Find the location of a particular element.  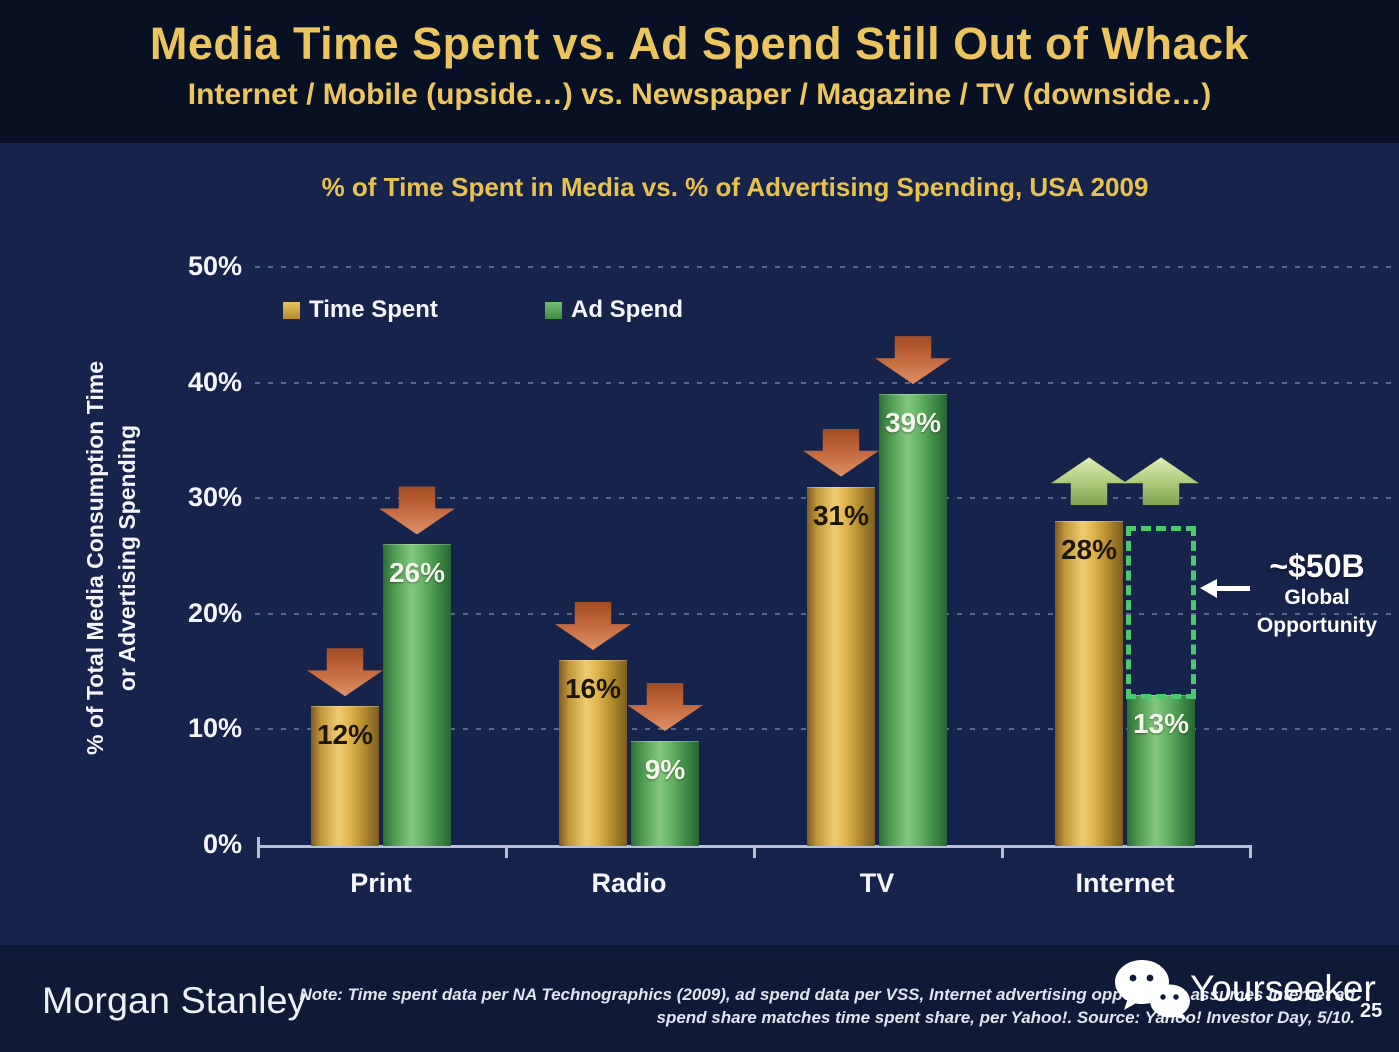

bar-value-label: 9% is located at coordinates (665, 769).